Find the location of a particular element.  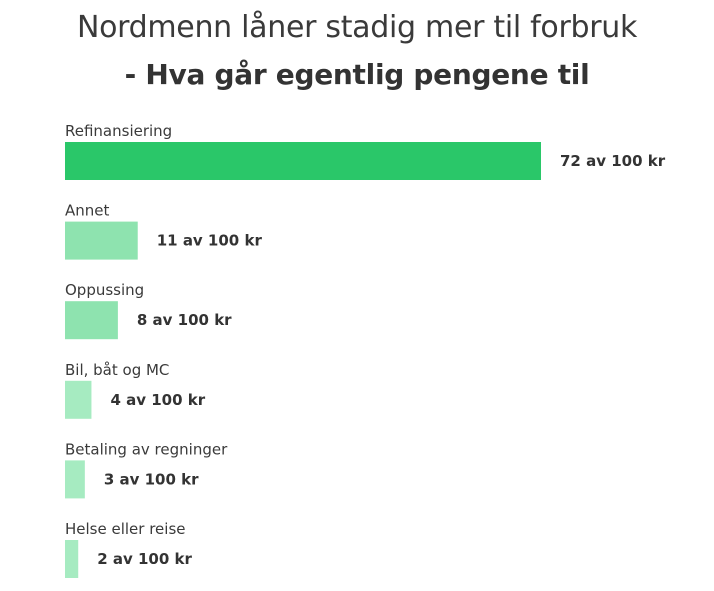

category-label: Refinansiering is located at coordinates (118, 131).